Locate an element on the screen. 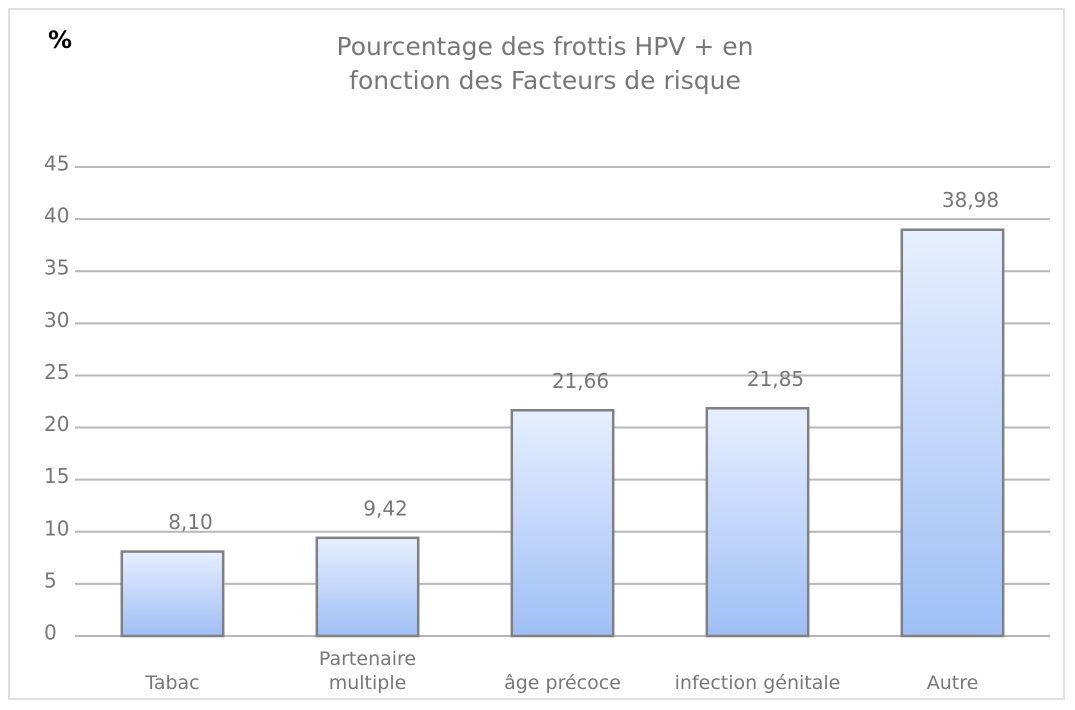 Image resolution: width=1075 pixels, height=710 pixels. x-tick-label: Tabac is located at coordinates (172, 683).